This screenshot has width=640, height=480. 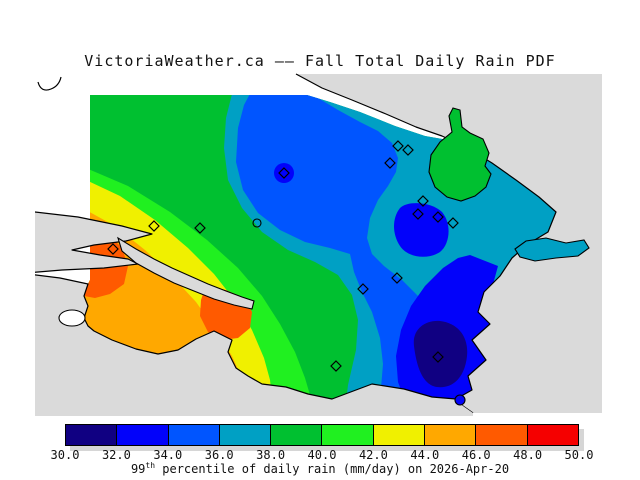 What do you see at coordinates (116, 455) in the screenshot?
I see `tick-label: 32.0` at bounding box center [116, 455].